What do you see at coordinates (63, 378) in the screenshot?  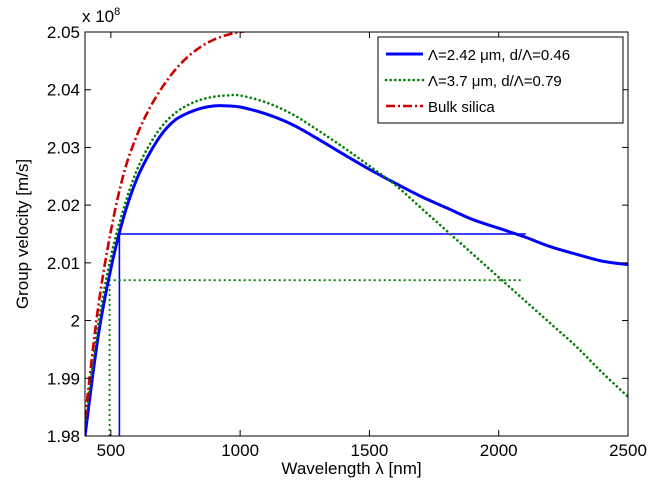 I see `y-tick-label: 1.99` at bounding box center [63, 378].